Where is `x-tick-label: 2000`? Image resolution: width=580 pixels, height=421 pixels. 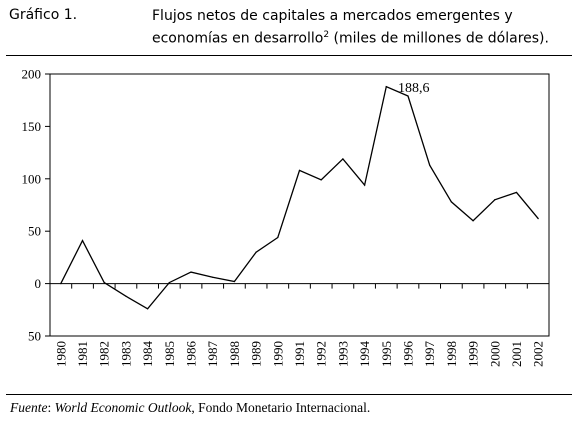
x-tick-label: 2000 is located at coordinates (494, 354).